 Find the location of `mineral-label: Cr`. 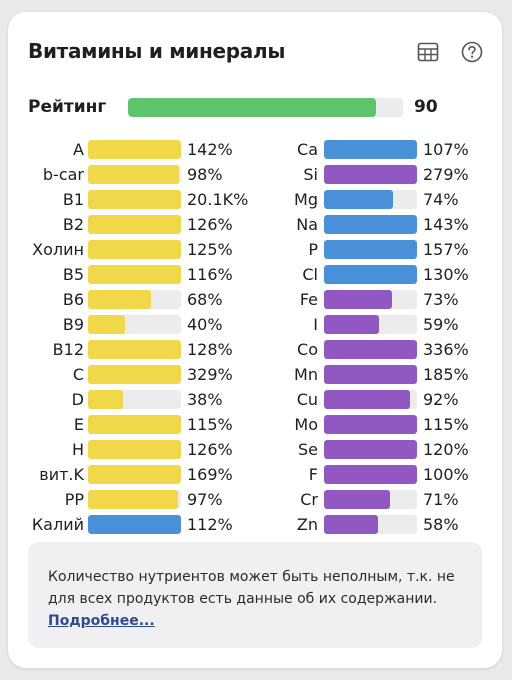

mineral-label: Cr is located at coordinates (309, 499).